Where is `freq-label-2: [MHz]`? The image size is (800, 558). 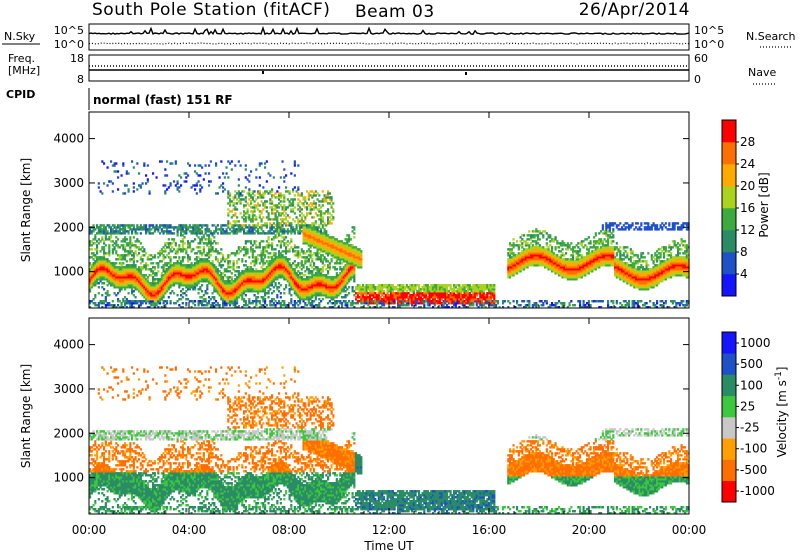 freq-label-2: [MHz] is located at coordinates (24, 70).